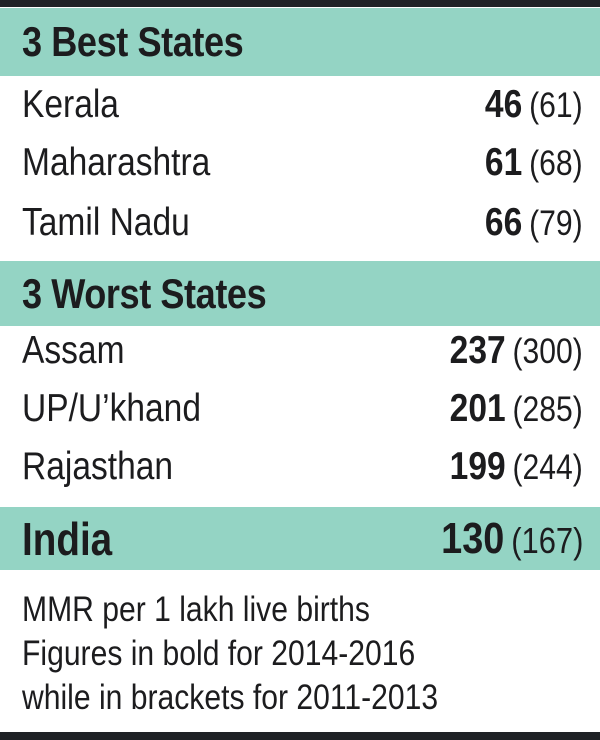  Describe the element at coordinates (547, 351) in the screenshot. I see `mmr-2011-2013: (300)` at that location.